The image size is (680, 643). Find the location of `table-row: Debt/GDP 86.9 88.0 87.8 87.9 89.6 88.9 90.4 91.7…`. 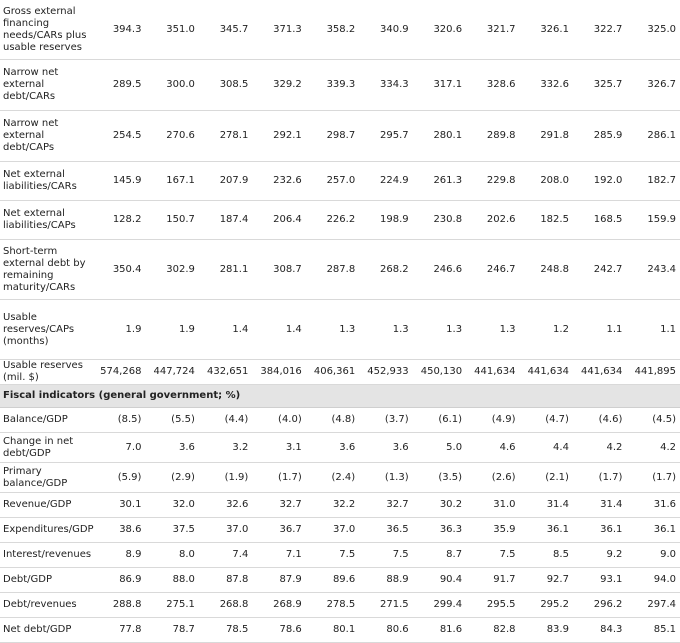

table-row: Debt/GDP 86.9 88.0 87.8 87.9 89.6 88.9 90.4 91.7… is located at coordinates (340, 580).